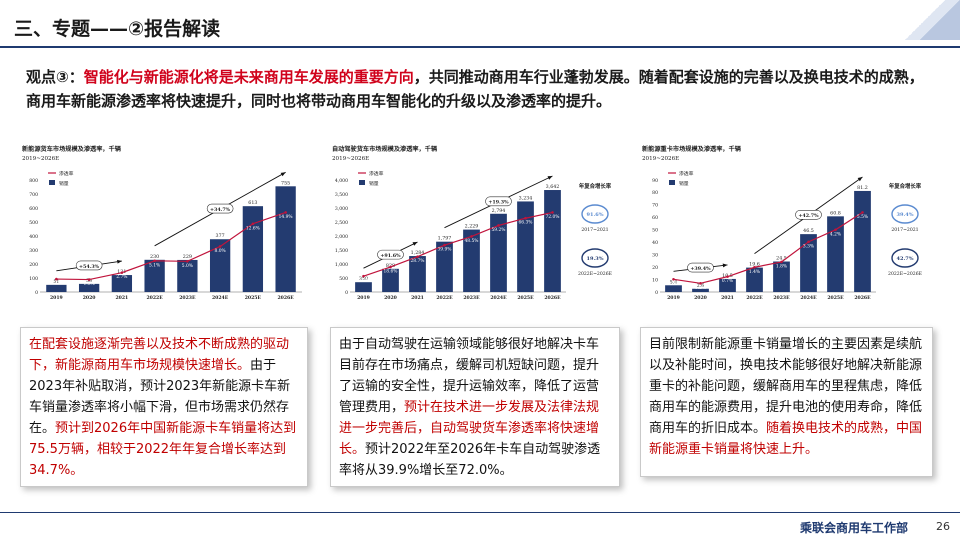 The width and height of the screenshot is (960, 540). Describe the element at coordinates (594, 230) in the screenshot. I see `side-panel-period: 2017~2021` at that location.